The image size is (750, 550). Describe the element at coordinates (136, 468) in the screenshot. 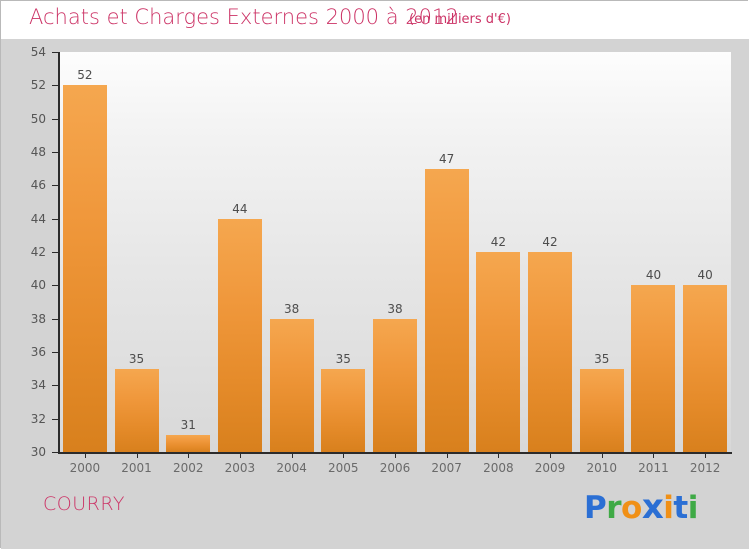

I see `x-axis-label: 2001` at that location.